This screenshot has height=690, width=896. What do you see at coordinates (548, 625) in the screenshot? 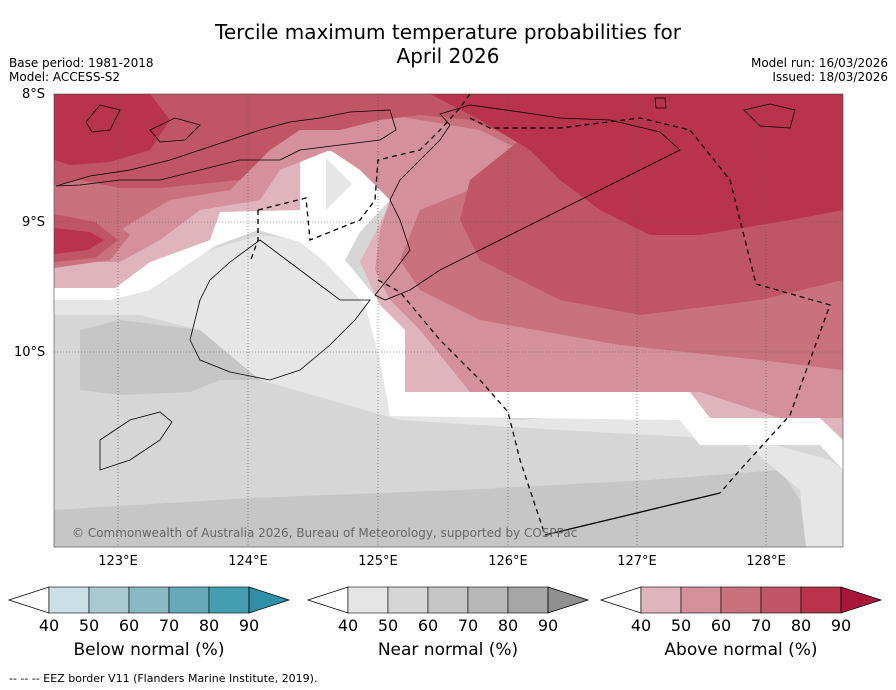
I see `near-normal-colorbar-tick-label: 90` at bounding box center [548, 625].